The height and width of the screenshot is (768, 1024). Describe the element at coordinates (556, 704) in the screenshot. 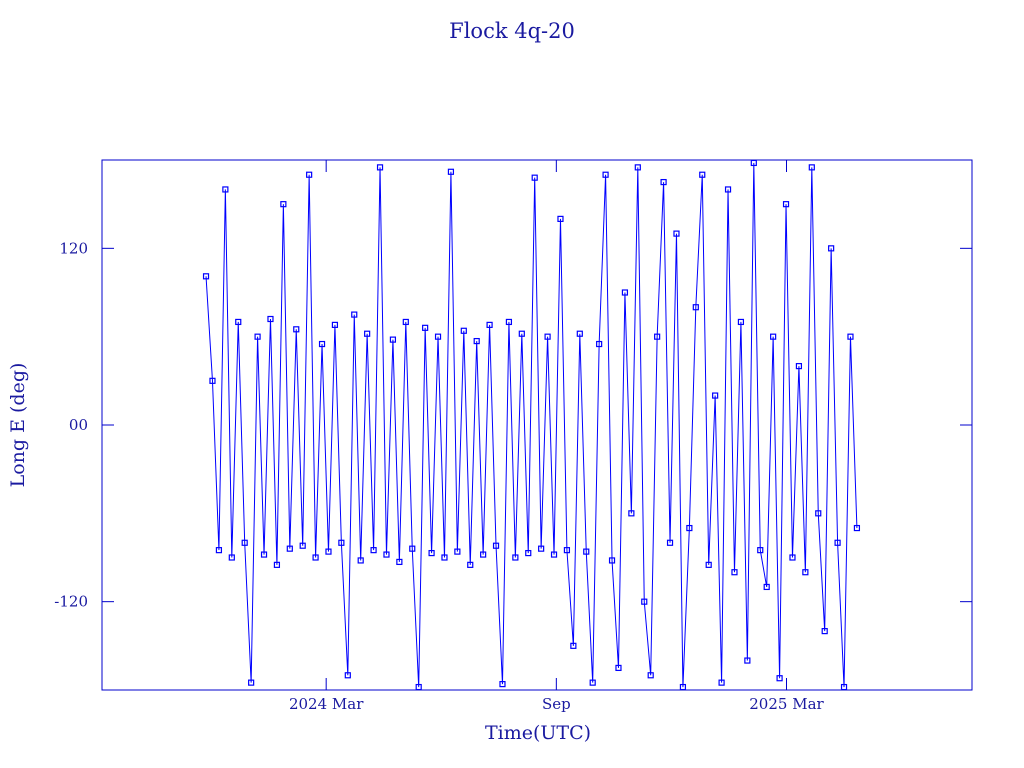

I see `x-tick-label: Sep` at that location.